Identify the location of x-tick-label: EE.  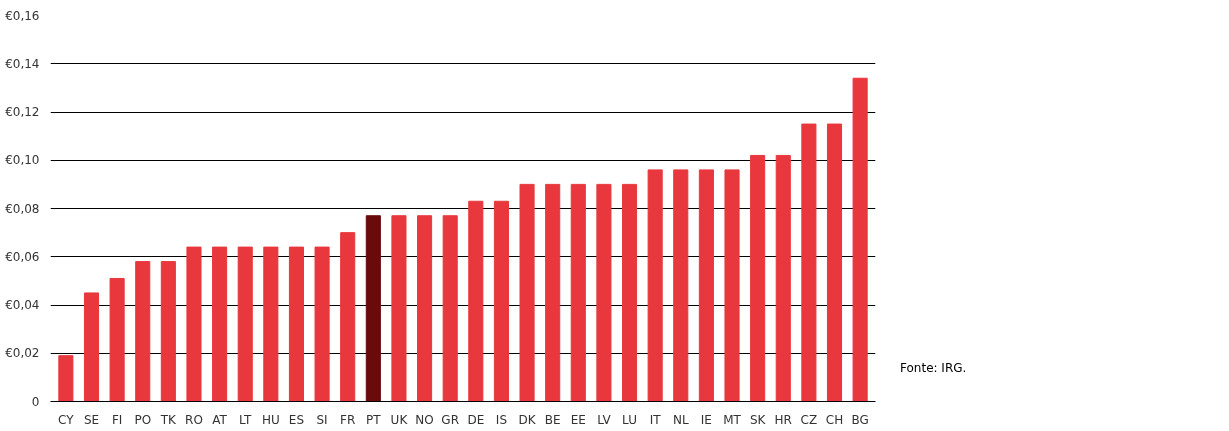
(578, 419).